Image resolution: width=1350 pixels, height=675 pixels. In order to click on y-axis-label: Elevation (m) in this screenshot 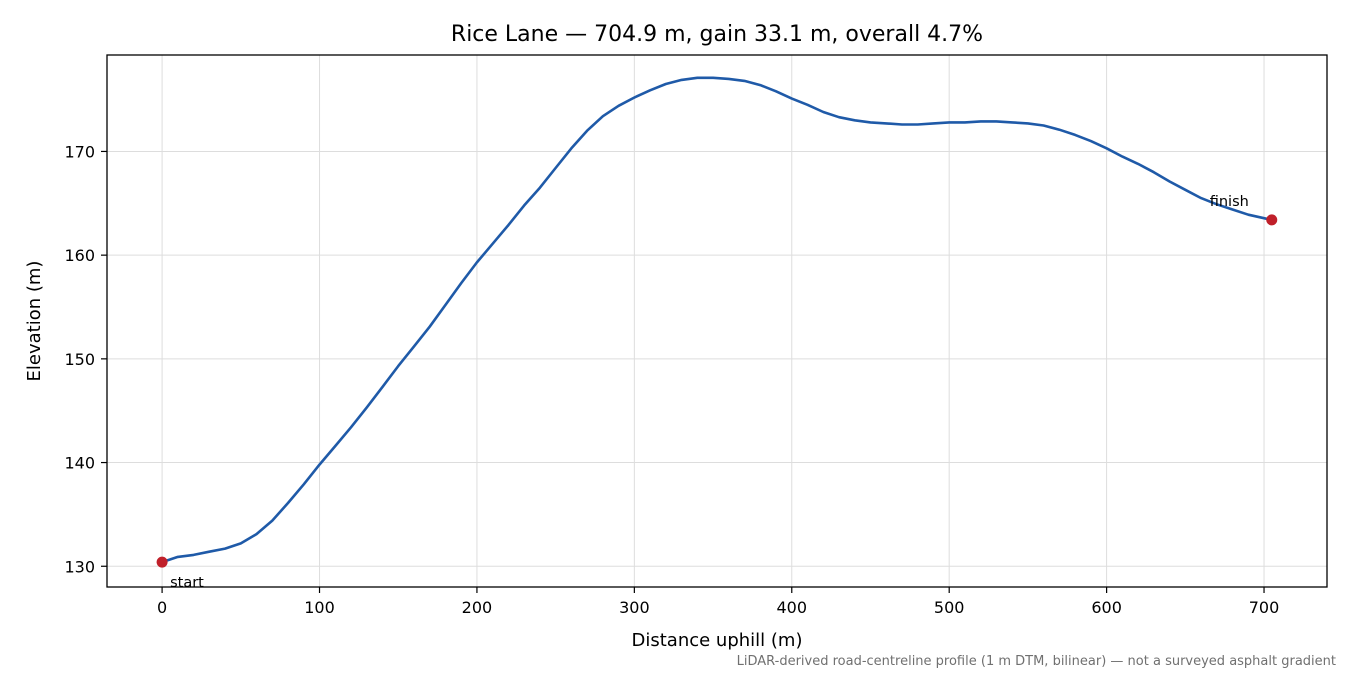, I will do `click(34, 321)`.